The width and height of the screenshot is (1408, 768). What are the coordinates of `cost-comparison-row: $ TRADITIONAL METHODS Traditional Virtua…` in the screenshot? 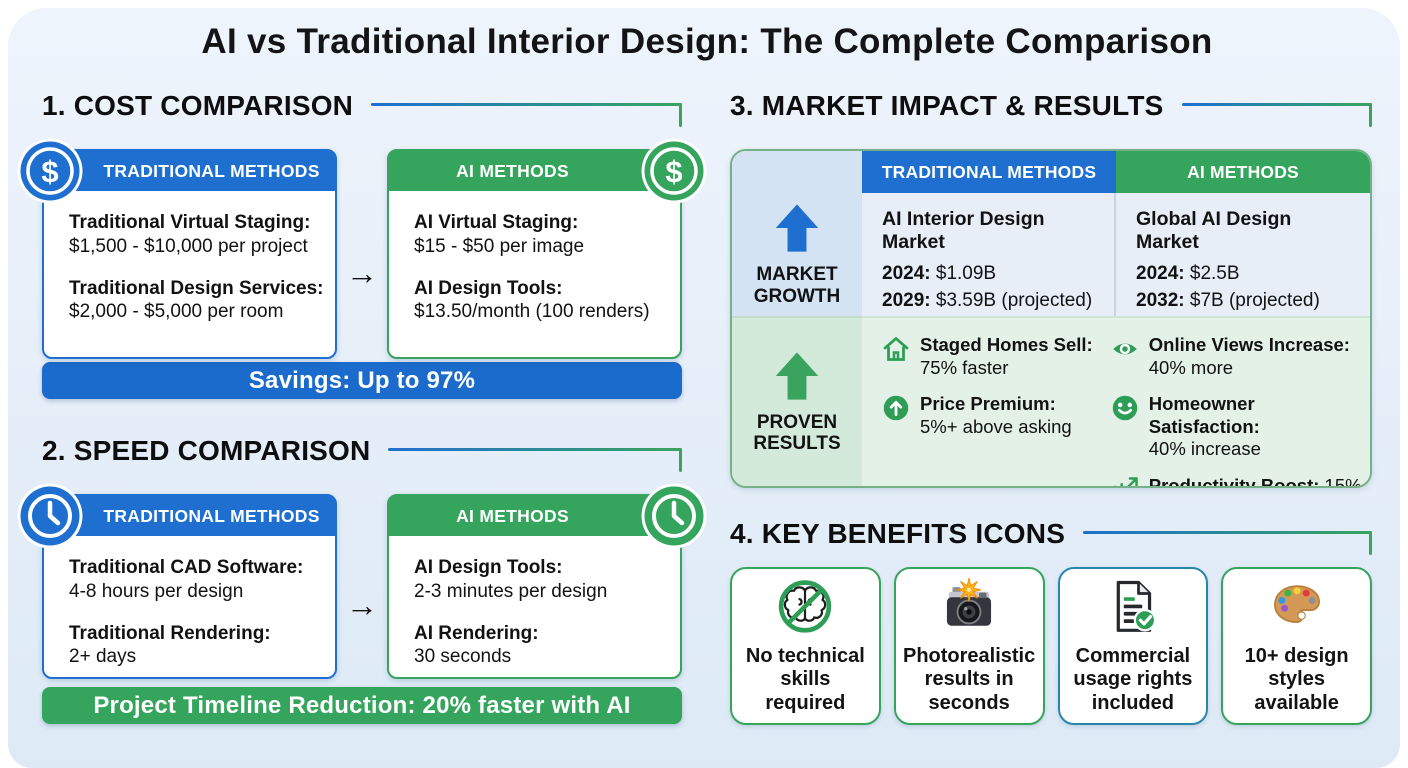 It's located at (362, 248).